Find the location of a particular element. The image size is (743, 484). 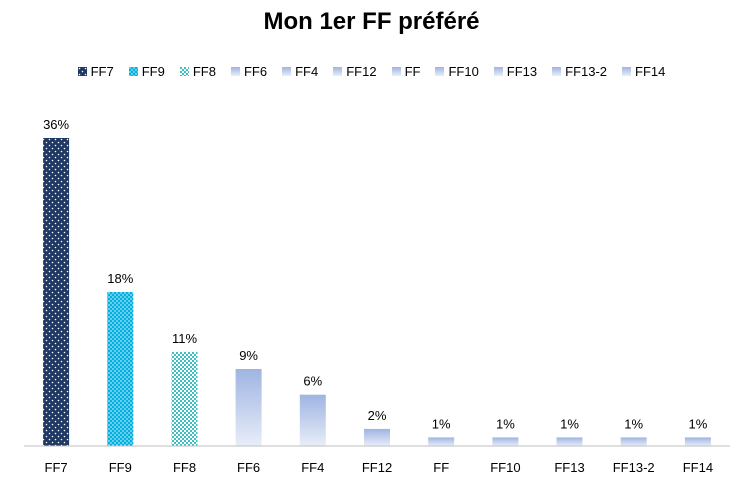

x-tick-label-ff10: FF10 is located at coordinates (505, 467).